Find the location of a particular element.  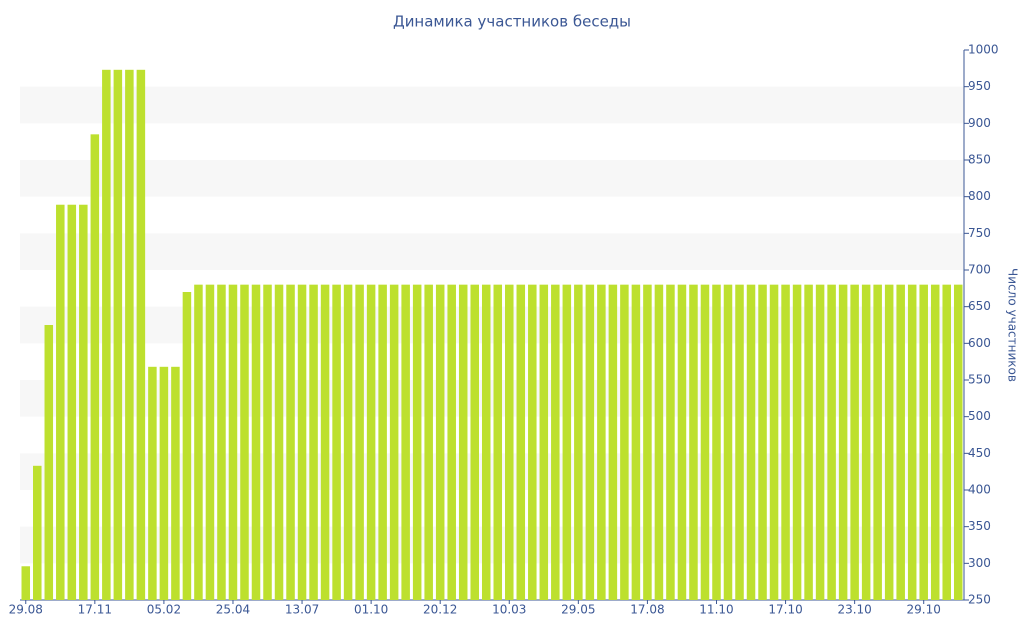

y-tick-label: 1000 is located at coordinates (983, 50).